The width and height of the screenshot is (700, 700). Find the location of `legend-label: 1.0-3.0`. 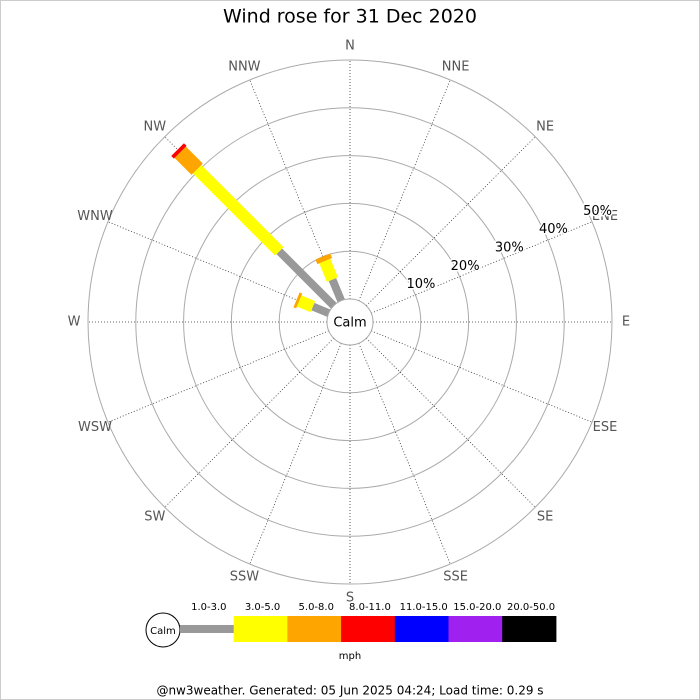

legend-label: 1.0-3.0 is located at coordinates (208, 607).